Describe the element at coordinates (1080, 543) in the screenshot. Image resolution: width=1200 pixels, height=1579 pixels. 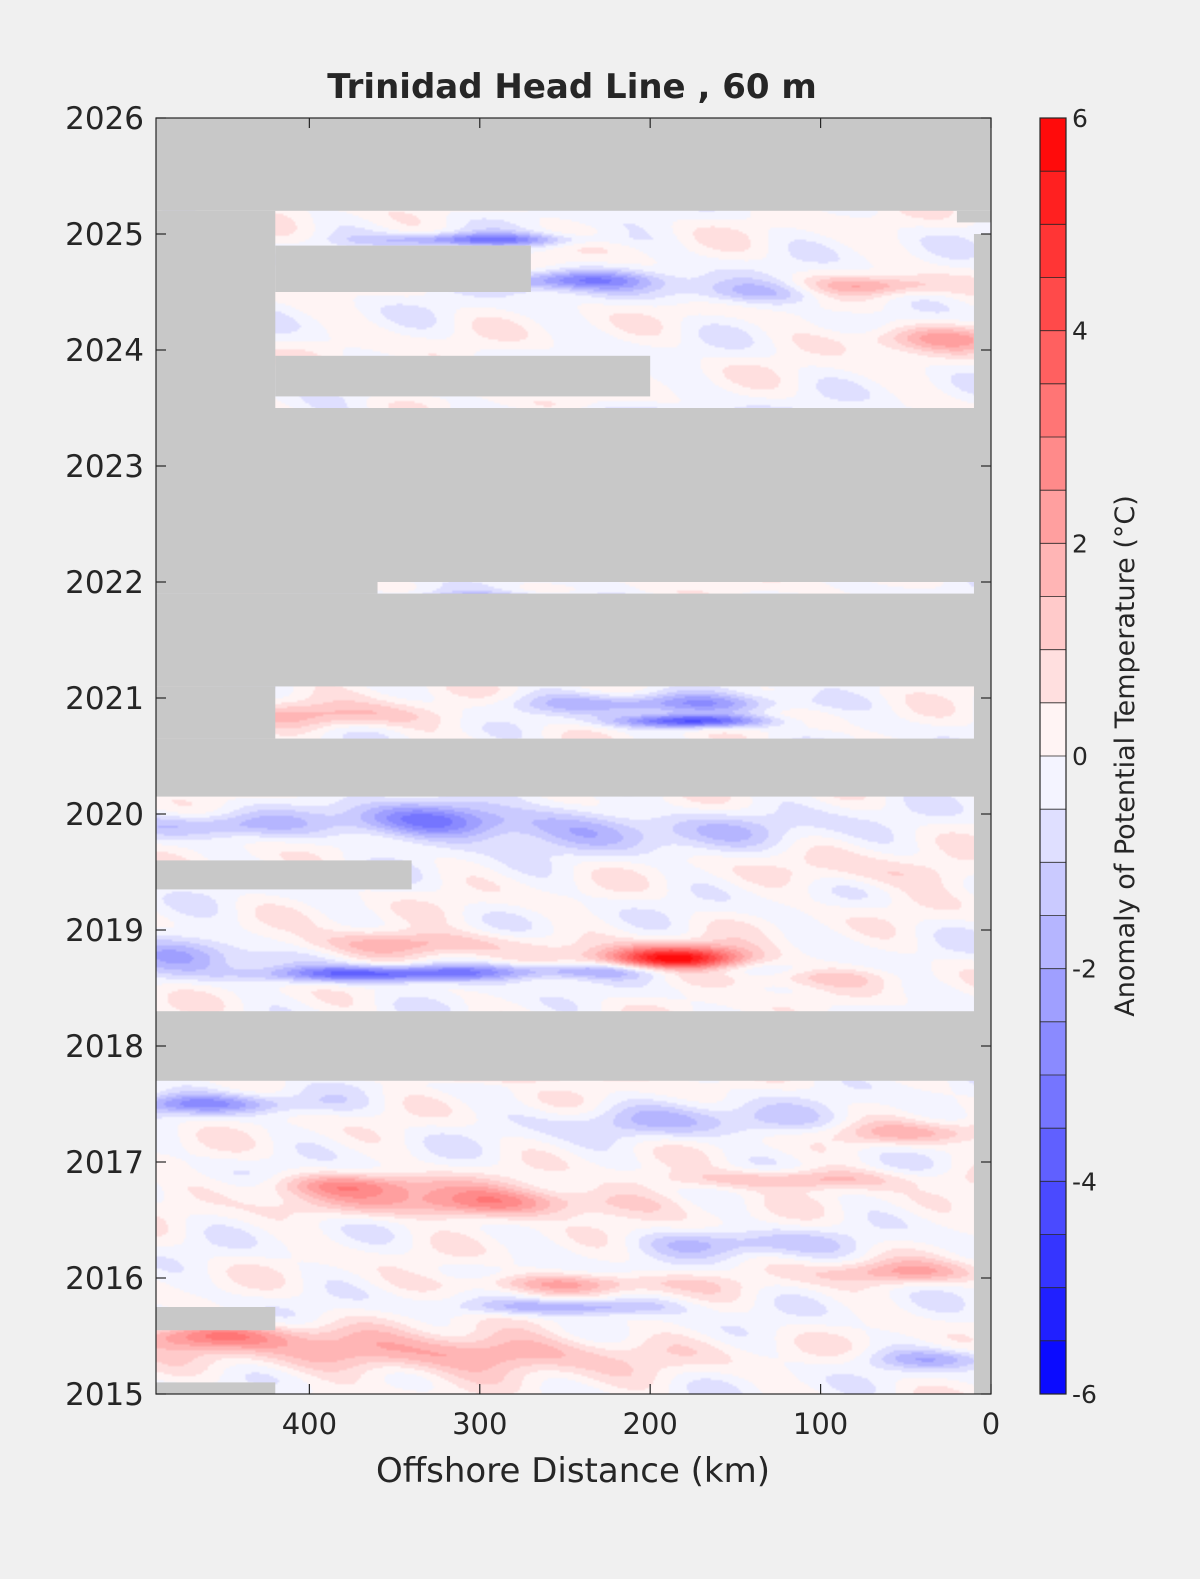
I see `colorbar-tick-label: 2` at that location.